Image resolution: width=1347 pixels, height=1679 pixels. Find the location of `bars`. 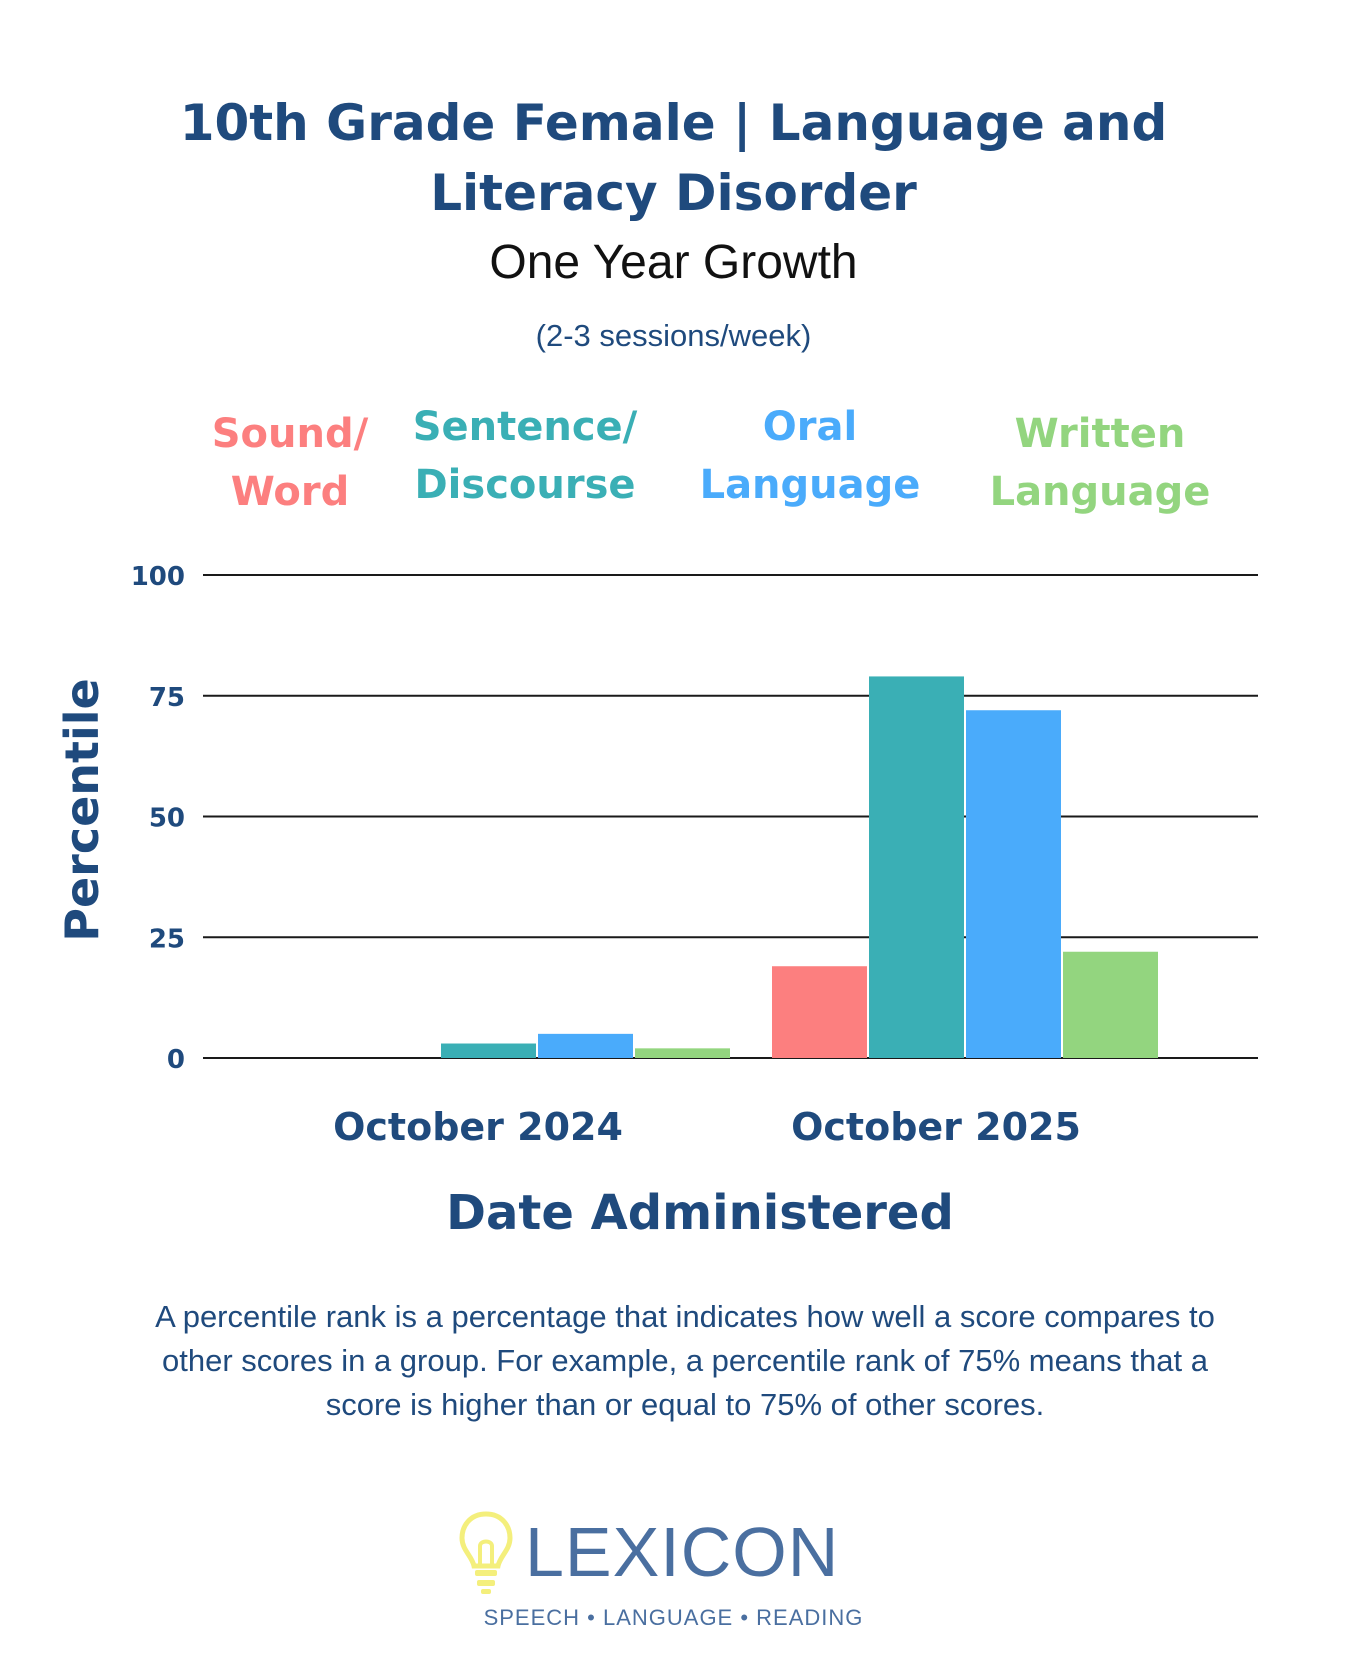

bars is located at coordinates (799, 867).